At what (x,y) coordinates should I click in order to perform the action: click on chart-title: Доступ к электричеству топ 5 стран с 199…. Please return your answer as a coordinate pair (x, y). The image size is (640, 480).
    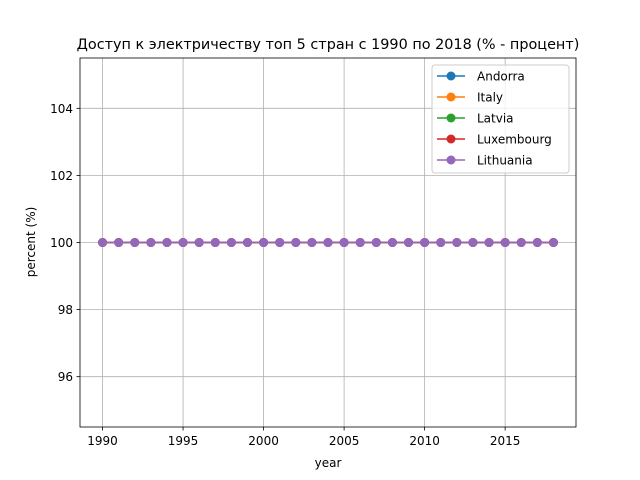
    Looking at the image, I should click on (328, 45).